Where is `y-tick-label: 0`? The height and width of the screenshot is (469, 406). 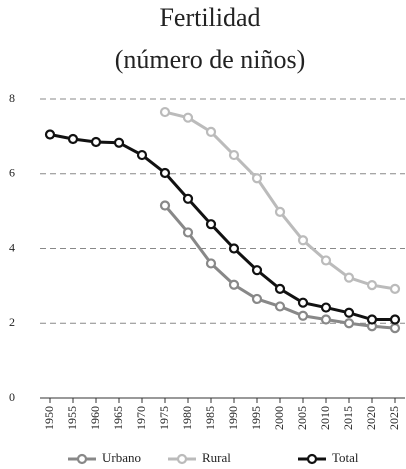 y-tick-label: 0 is located at coordinates (12, 397).